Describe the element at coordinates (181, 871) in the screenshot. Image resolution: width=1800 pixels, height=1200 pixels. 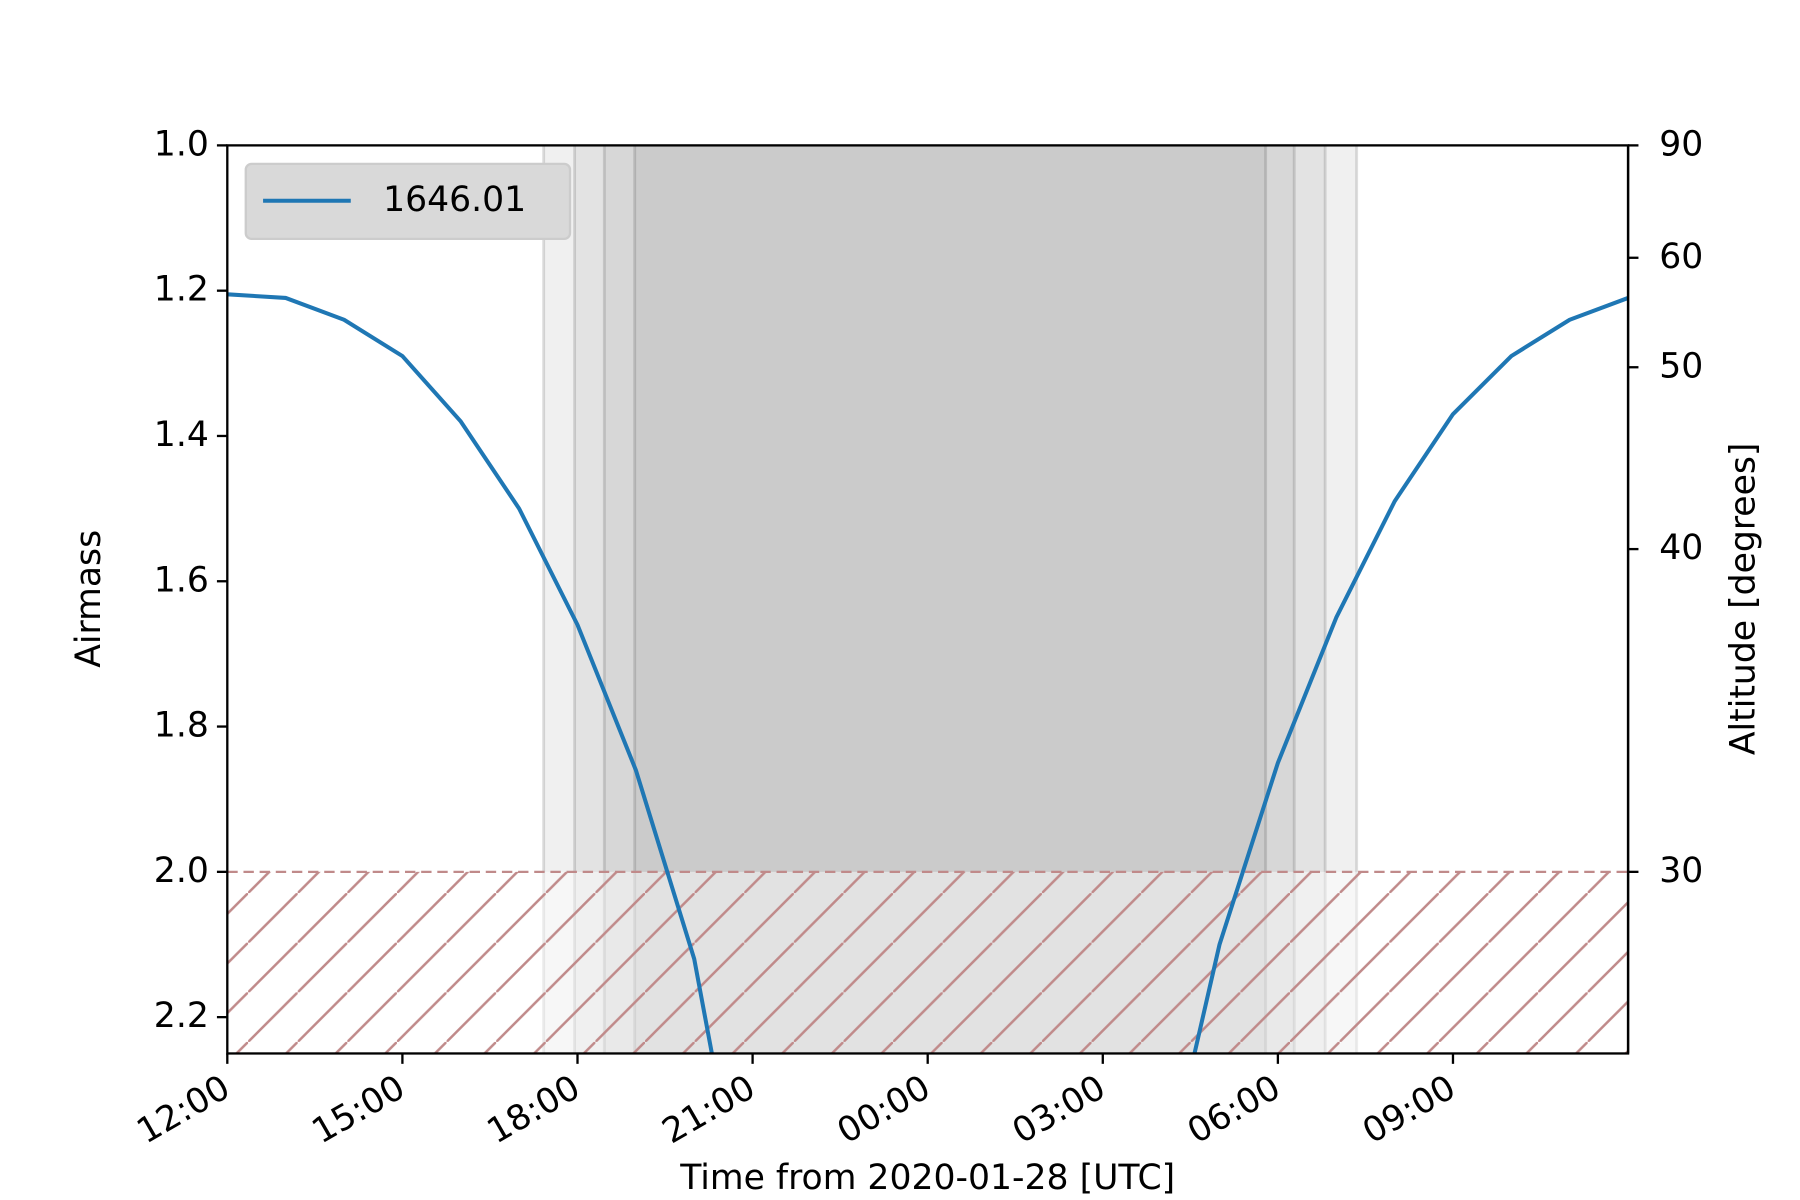
I see `y-tick-label: 2.0` at that location.